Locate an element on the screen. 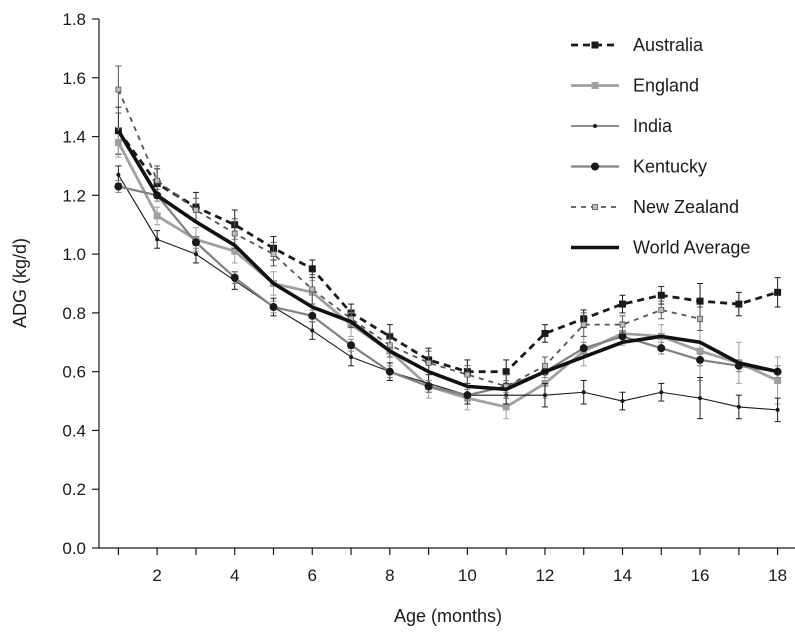 This screenshot has height=636, width=795. legend-marker-india is located at coordinates (595, 126).